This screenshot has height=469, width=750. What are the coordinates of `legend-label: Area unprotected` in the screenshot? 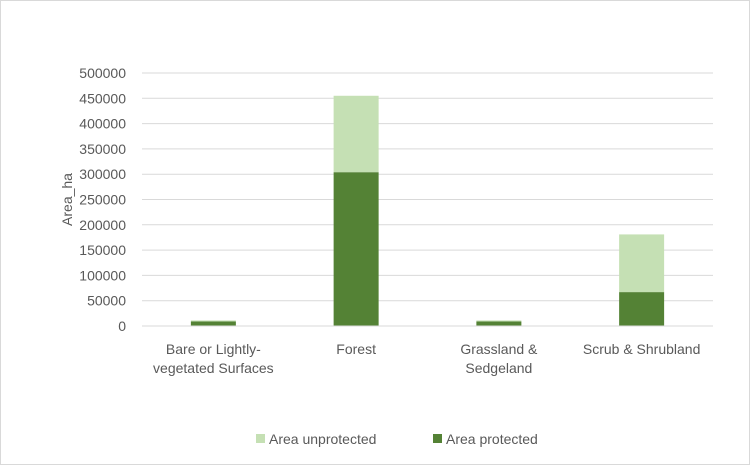 It's located at (322, 439).